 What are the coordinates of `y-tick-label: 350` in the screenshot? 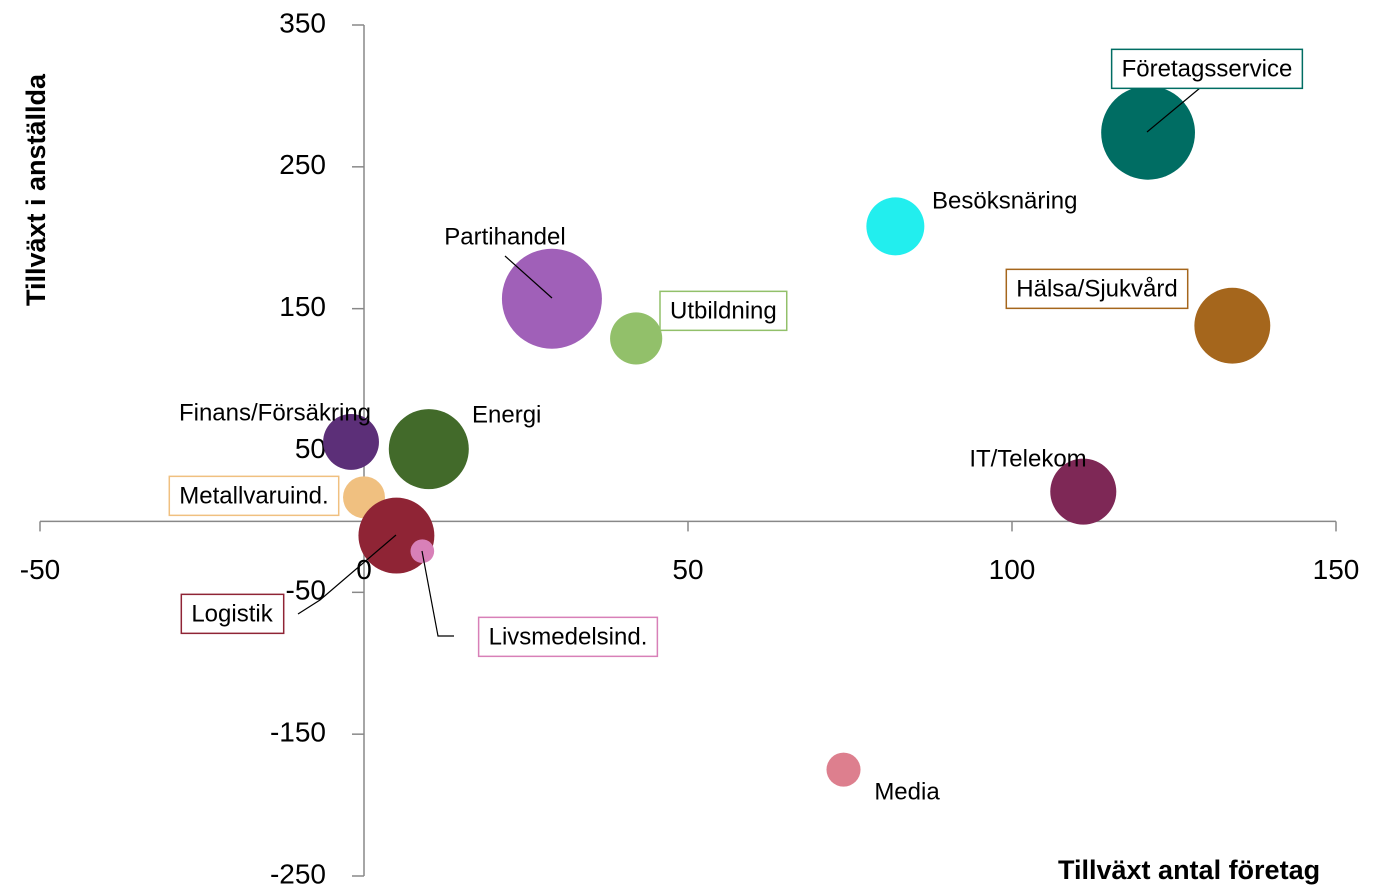 It's located at (302, 22).